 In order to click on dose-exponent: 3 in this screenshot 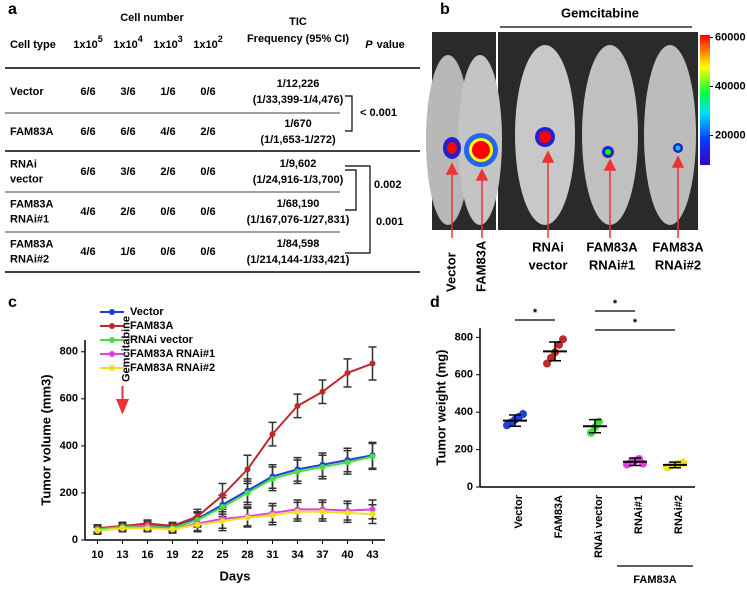, I will do `click(180, 39)`.